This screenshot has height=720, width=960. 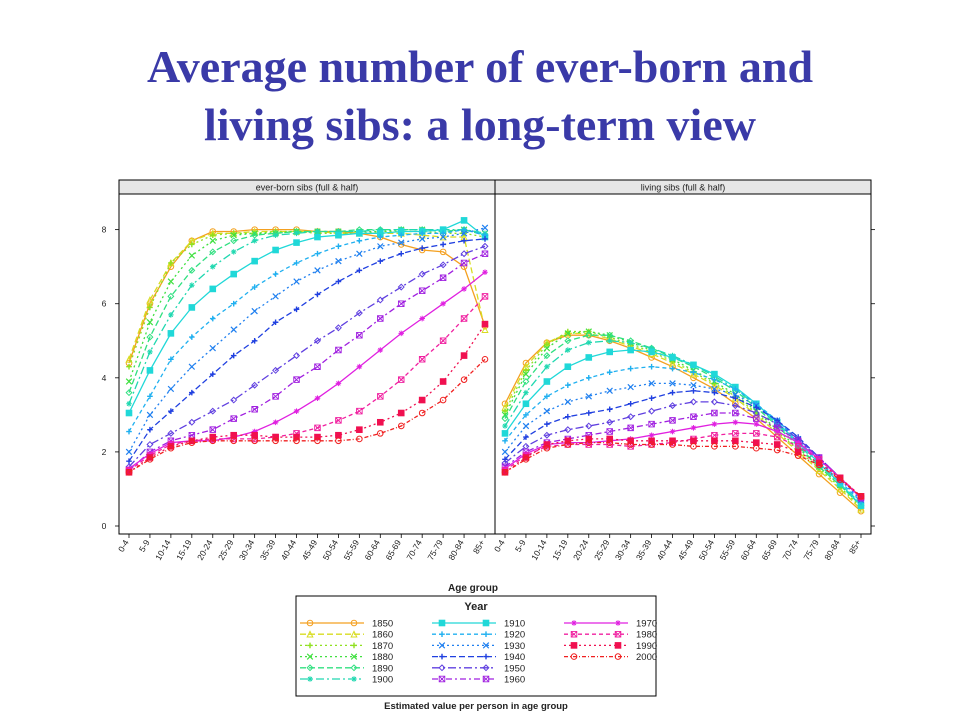 I want to click on x-axis-title: Age group, so click(x=473, y=588).